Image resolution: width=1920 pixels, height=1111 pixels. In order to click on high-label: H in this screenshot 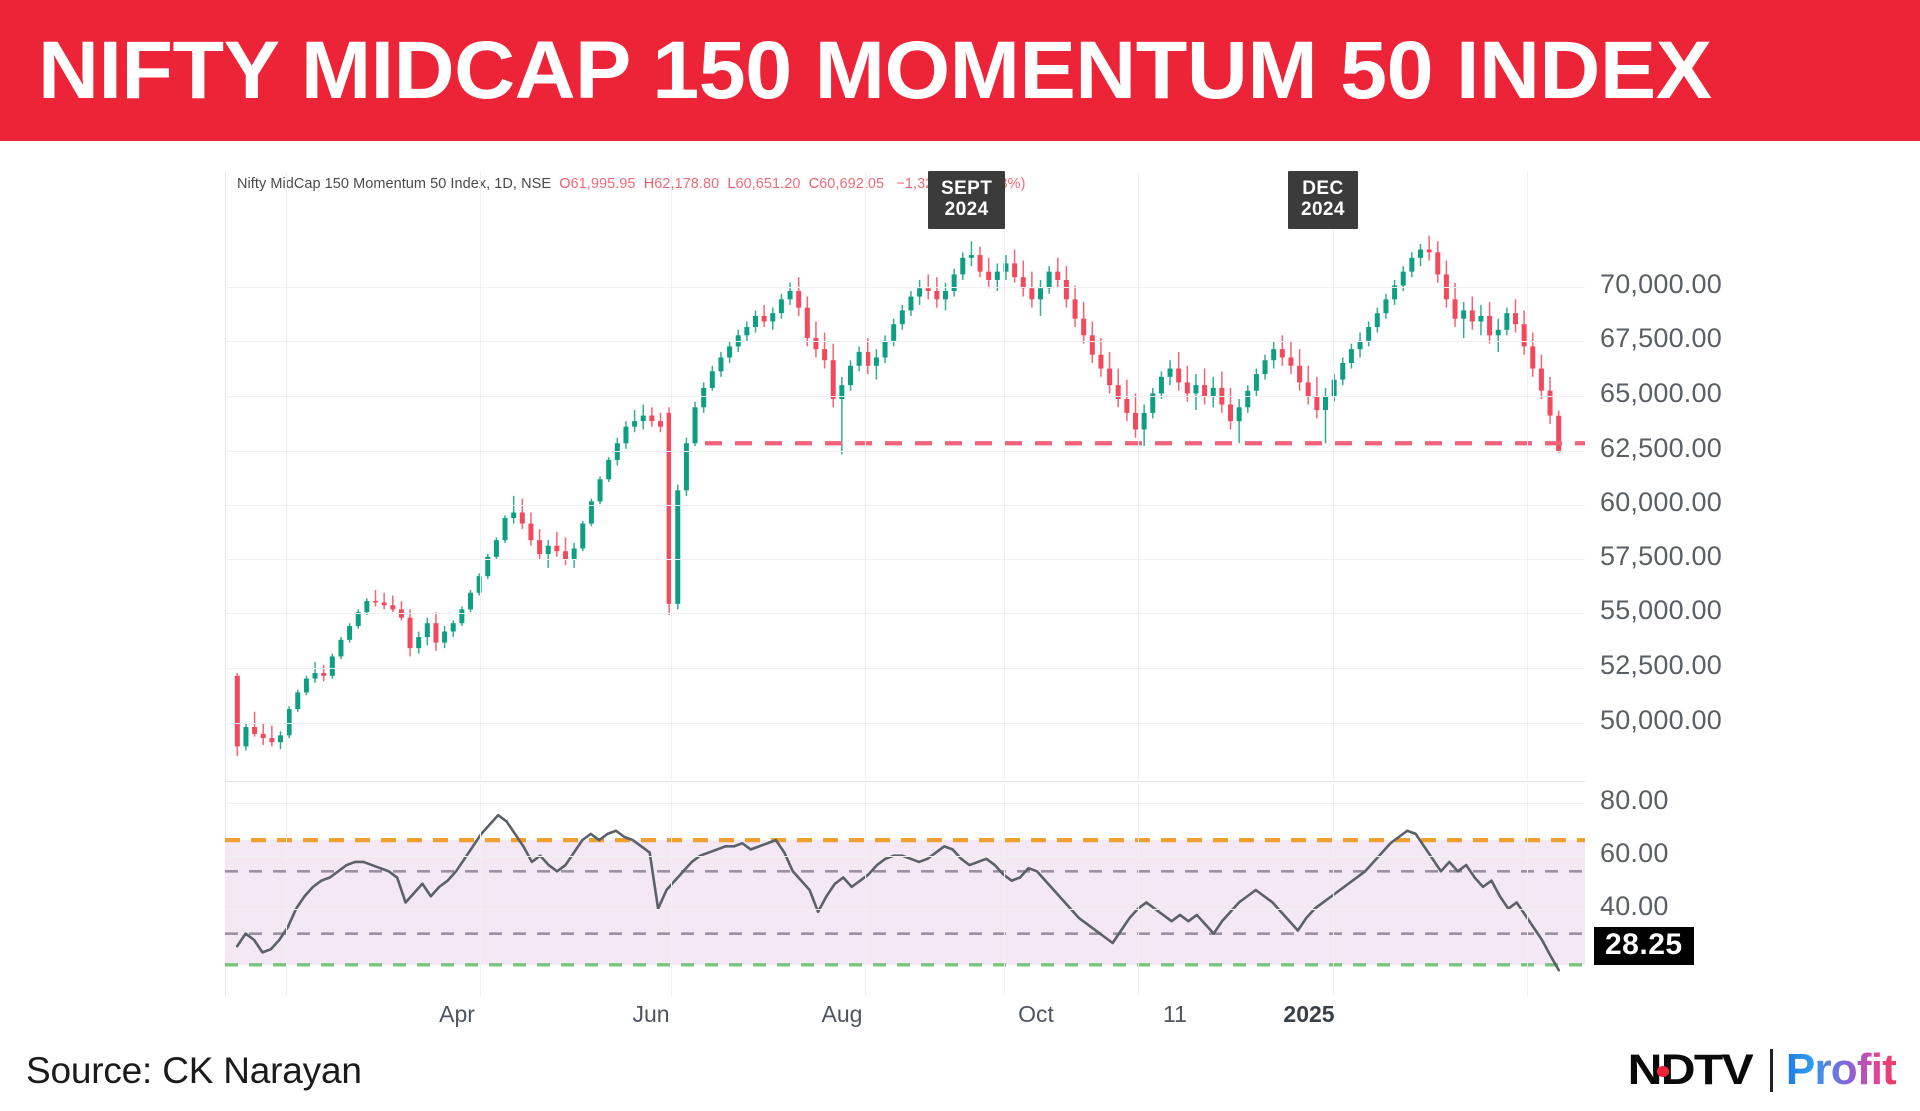, I will do `click(649, 184)`.